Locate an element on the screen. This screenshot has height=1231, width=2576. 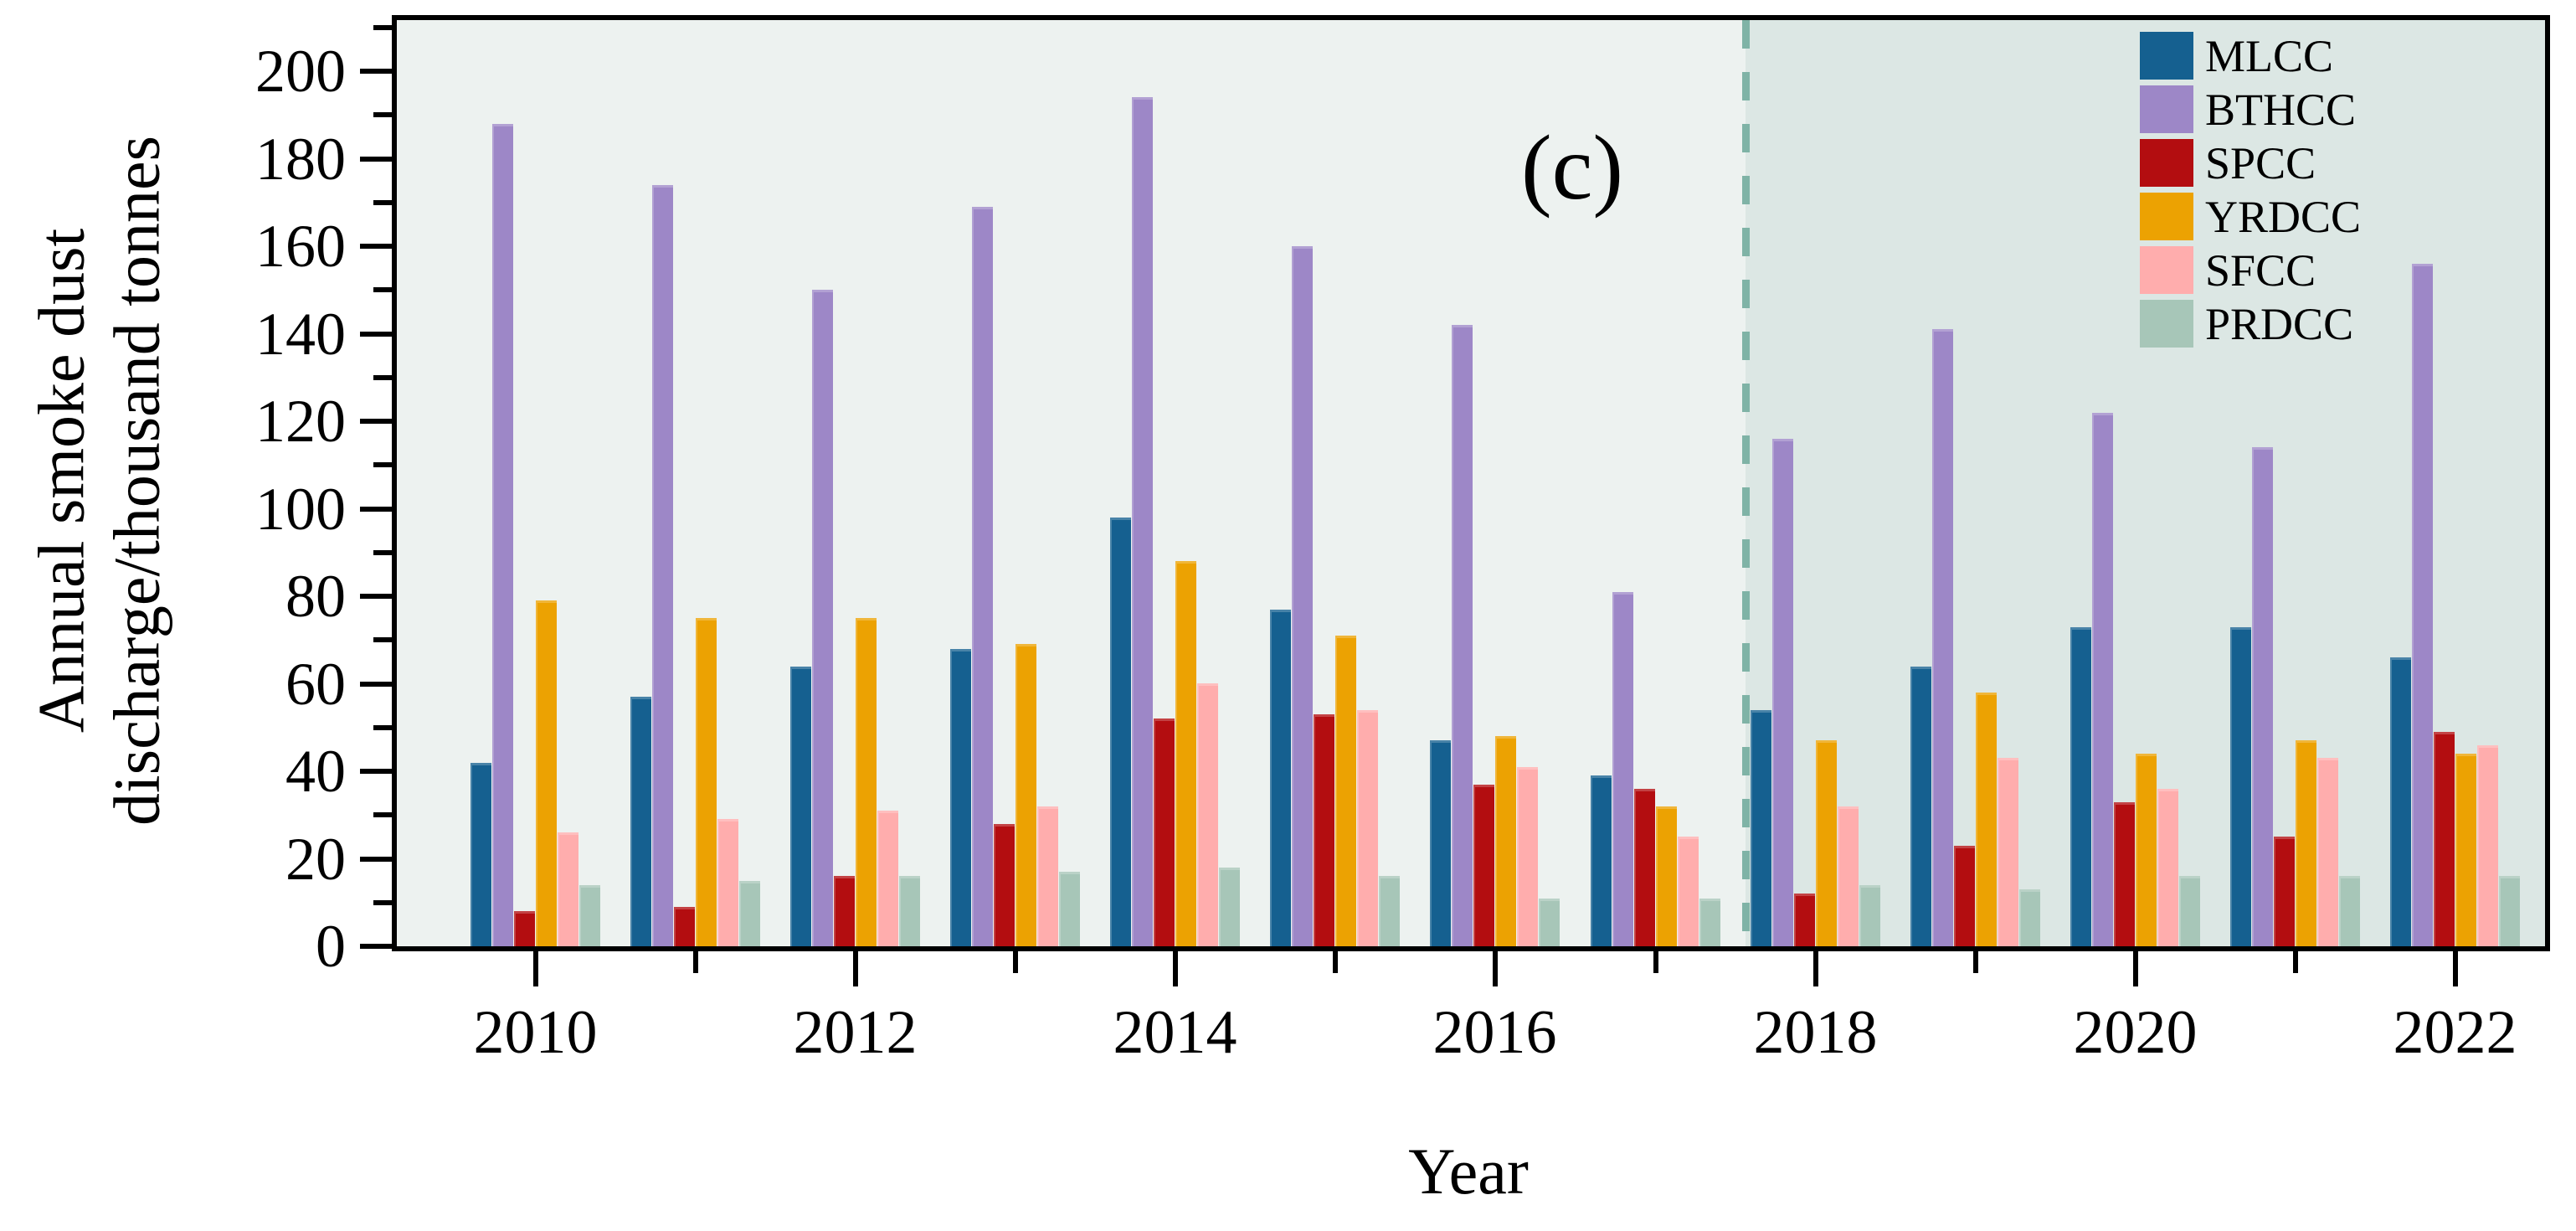
bar-SFCC-2021 is located at coordinates (2327, 852).